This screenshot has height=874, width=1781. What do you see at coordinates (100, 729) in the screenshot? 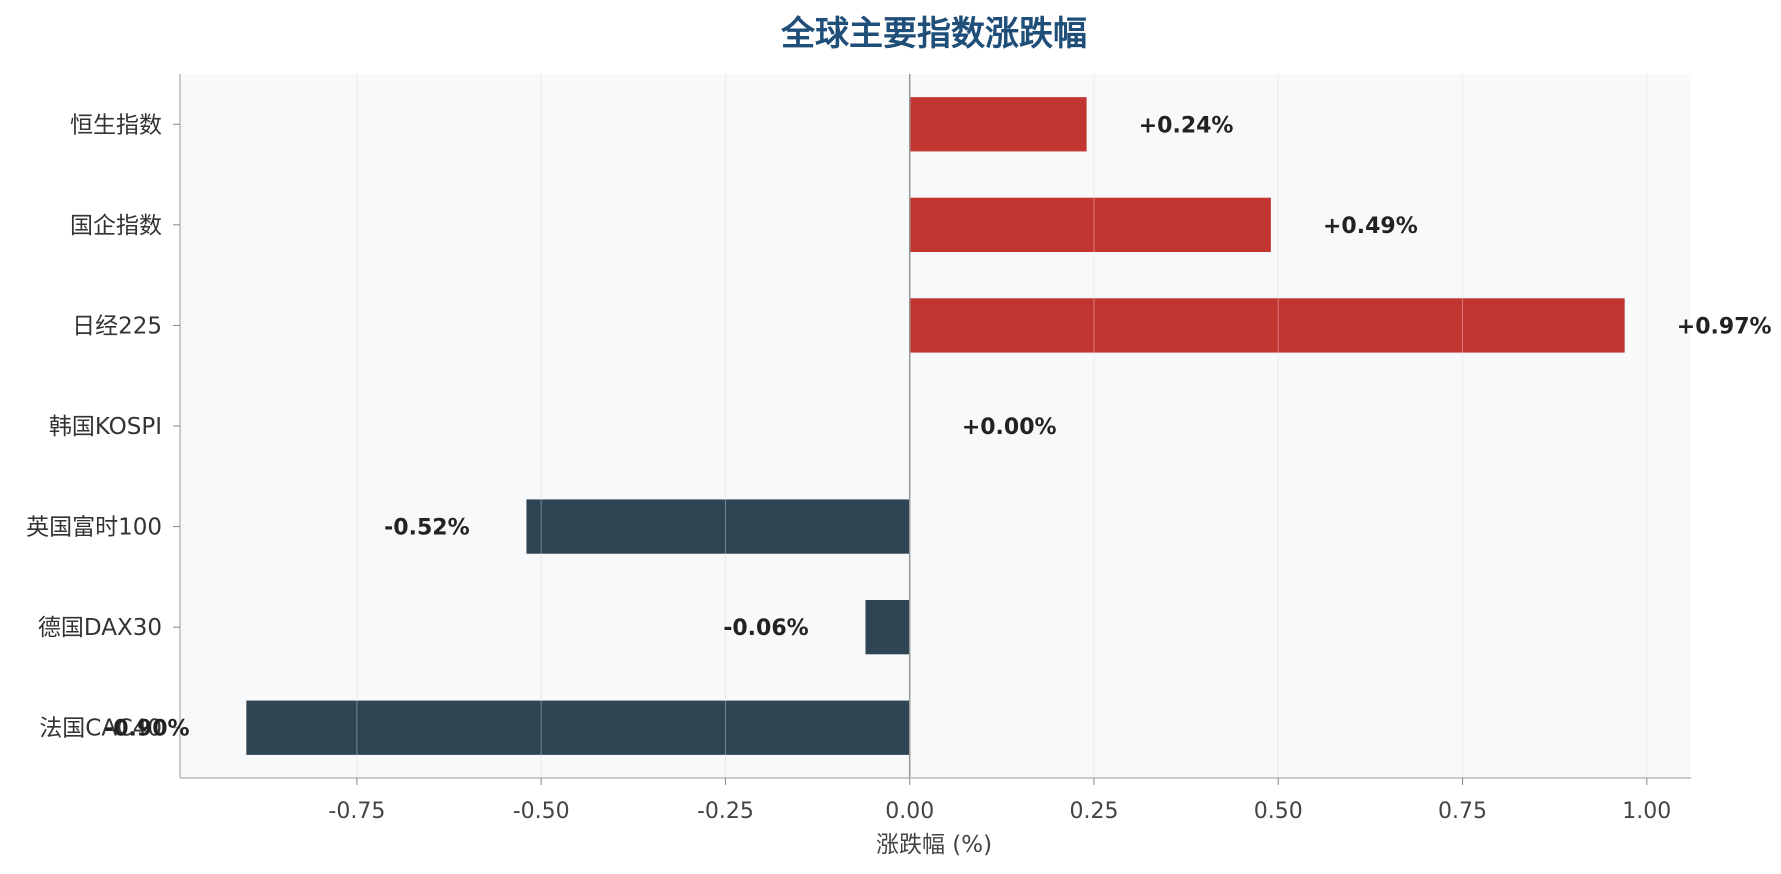
I see `category-label: 法国CAC40` at bounding box center [100, 729].